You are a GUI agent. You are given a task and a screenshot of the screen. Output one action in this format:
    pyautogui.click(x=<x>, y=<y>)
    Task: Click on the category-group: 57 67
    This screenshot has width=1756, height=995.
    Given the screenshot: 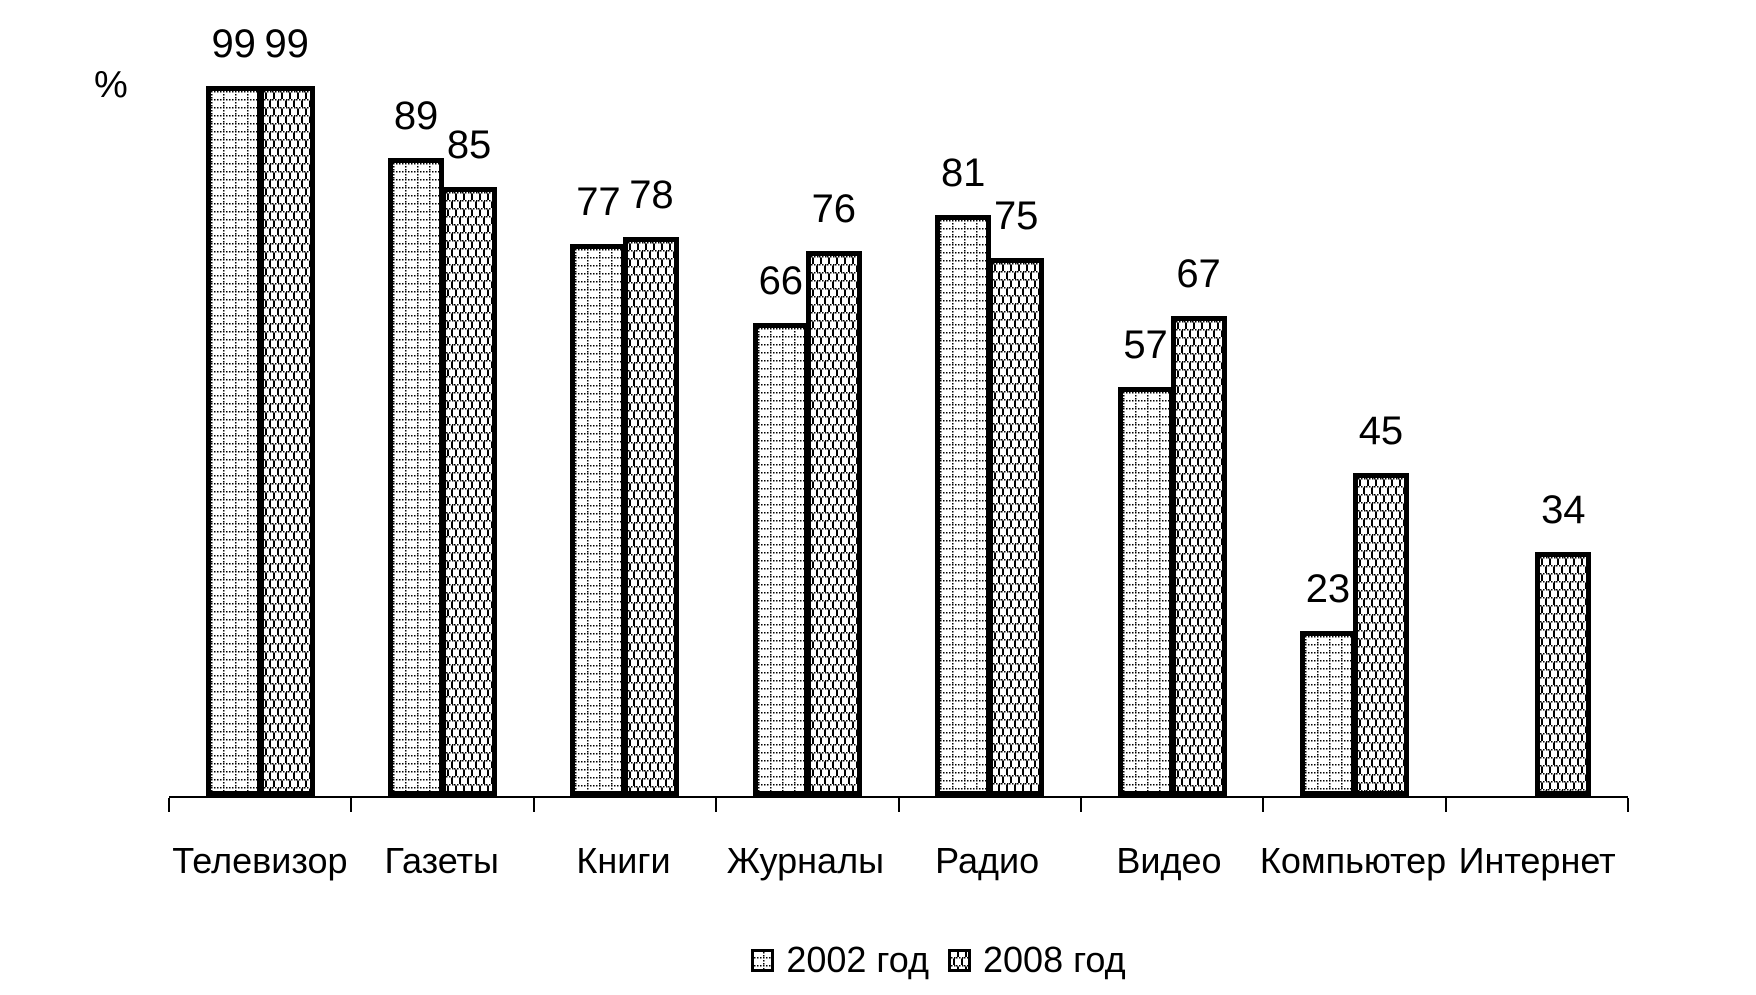 What is the action you would take?
    pyautogui.click(x=1172, y=398)
    